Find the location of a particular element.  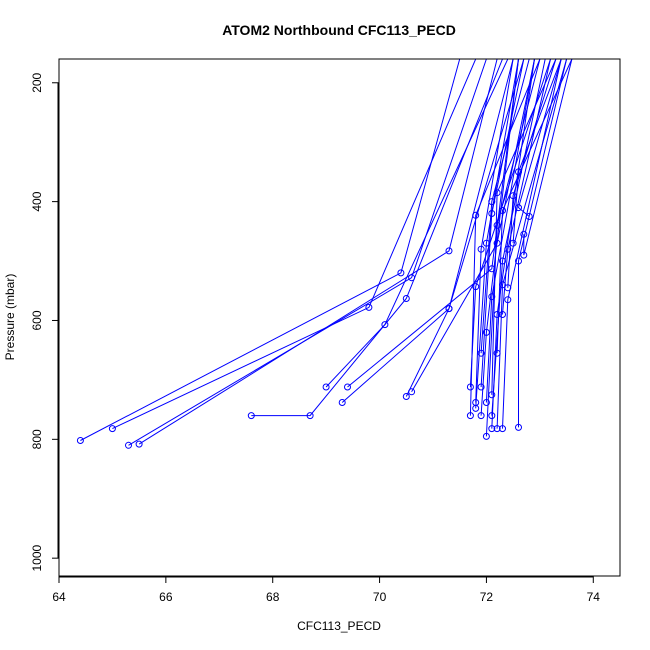

y-axis: 200 400 600 800 1000 is located at coordinates (44, 322).